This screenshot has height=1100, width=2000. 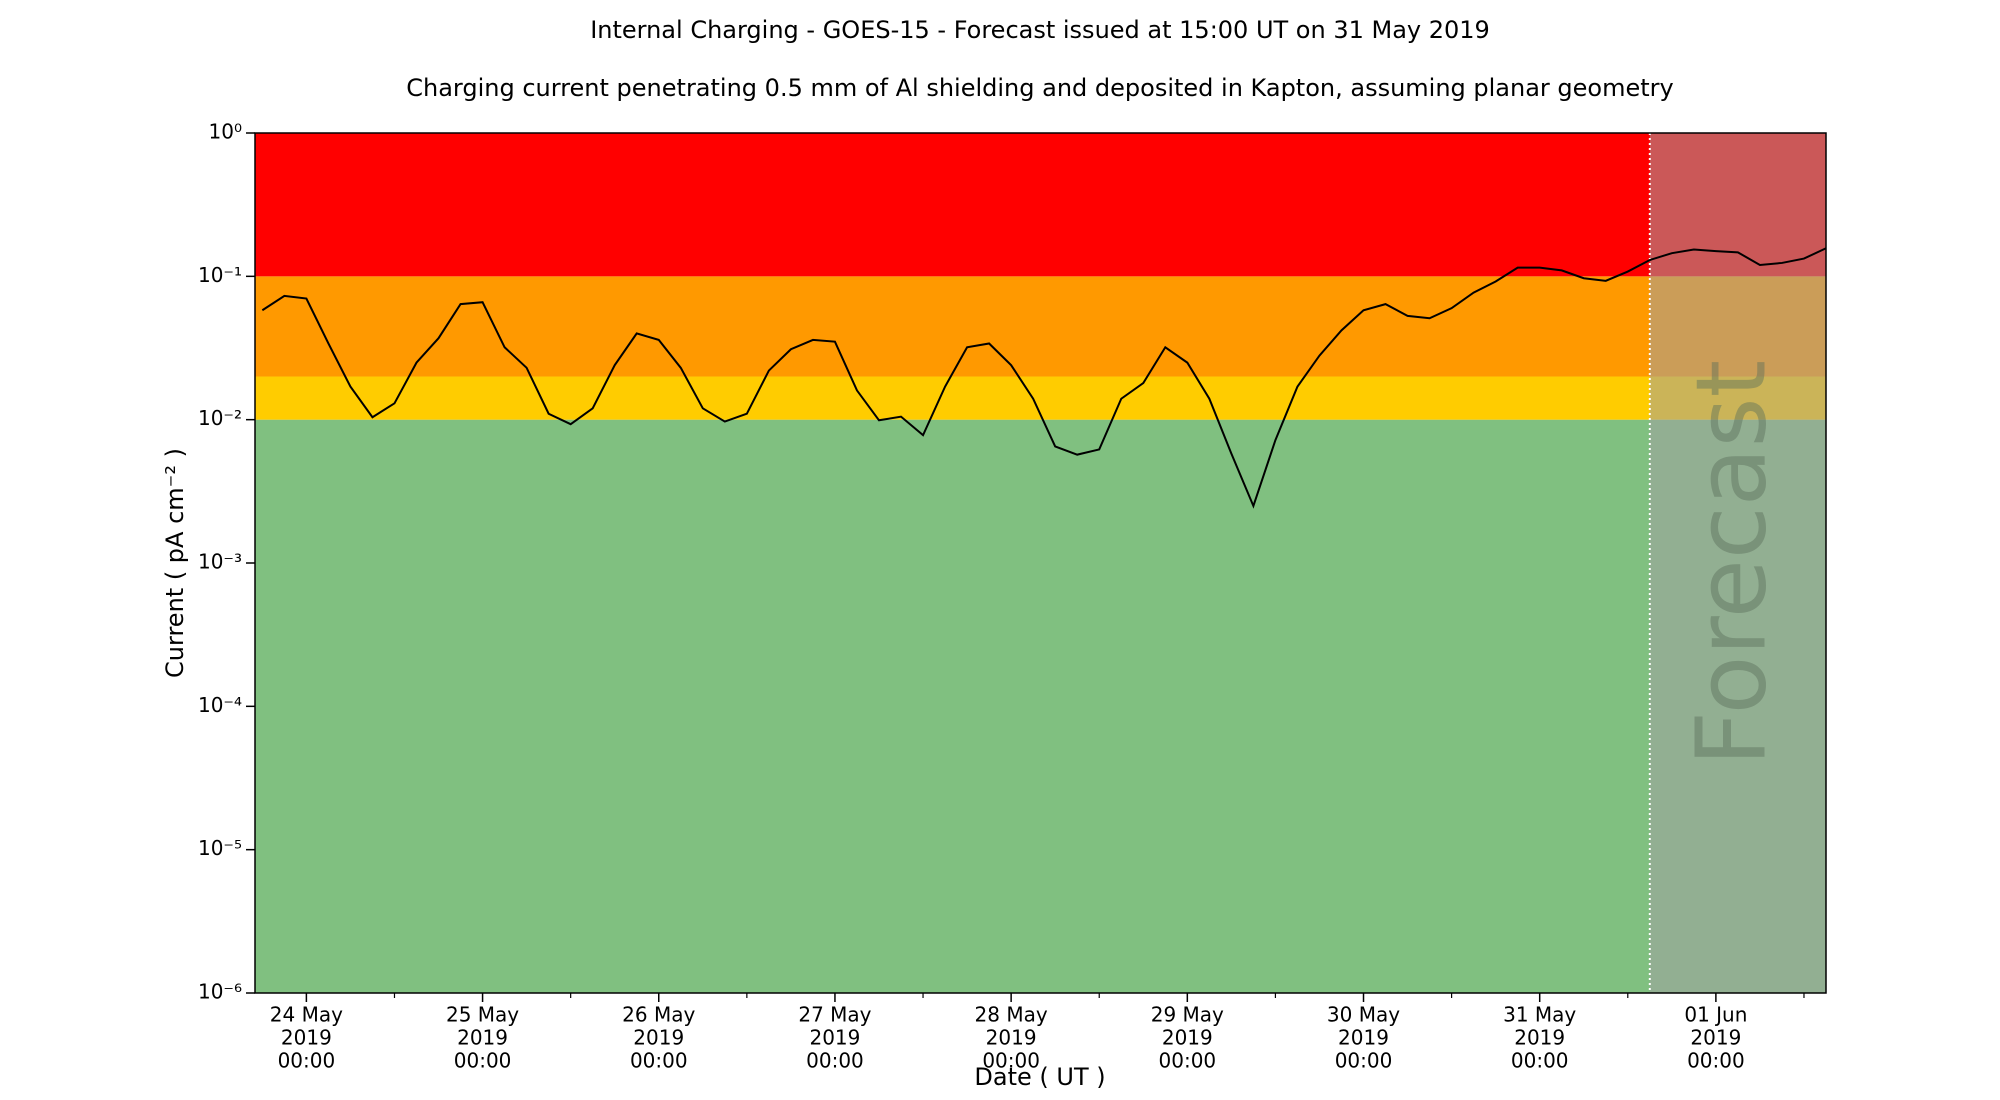 I want to click on forecast-label: Forecast, so click(x=1731, y=563).